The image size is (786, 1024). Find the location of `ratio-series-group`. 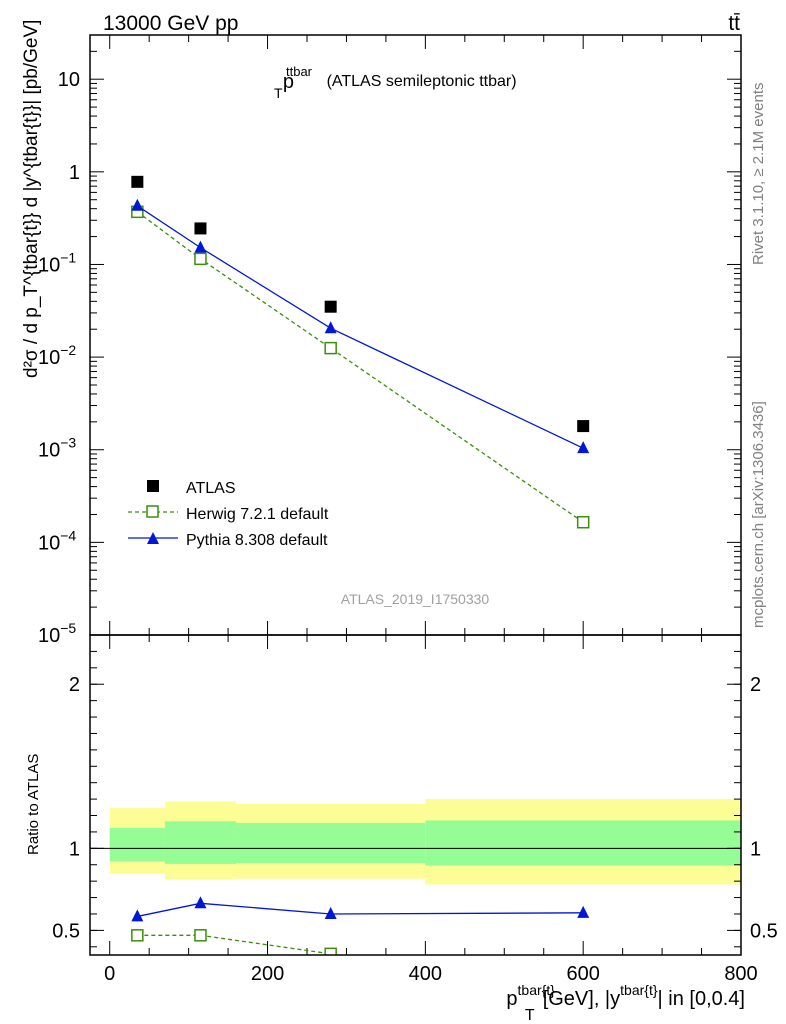

ratio-series-group is located at coordinates (360, 925).